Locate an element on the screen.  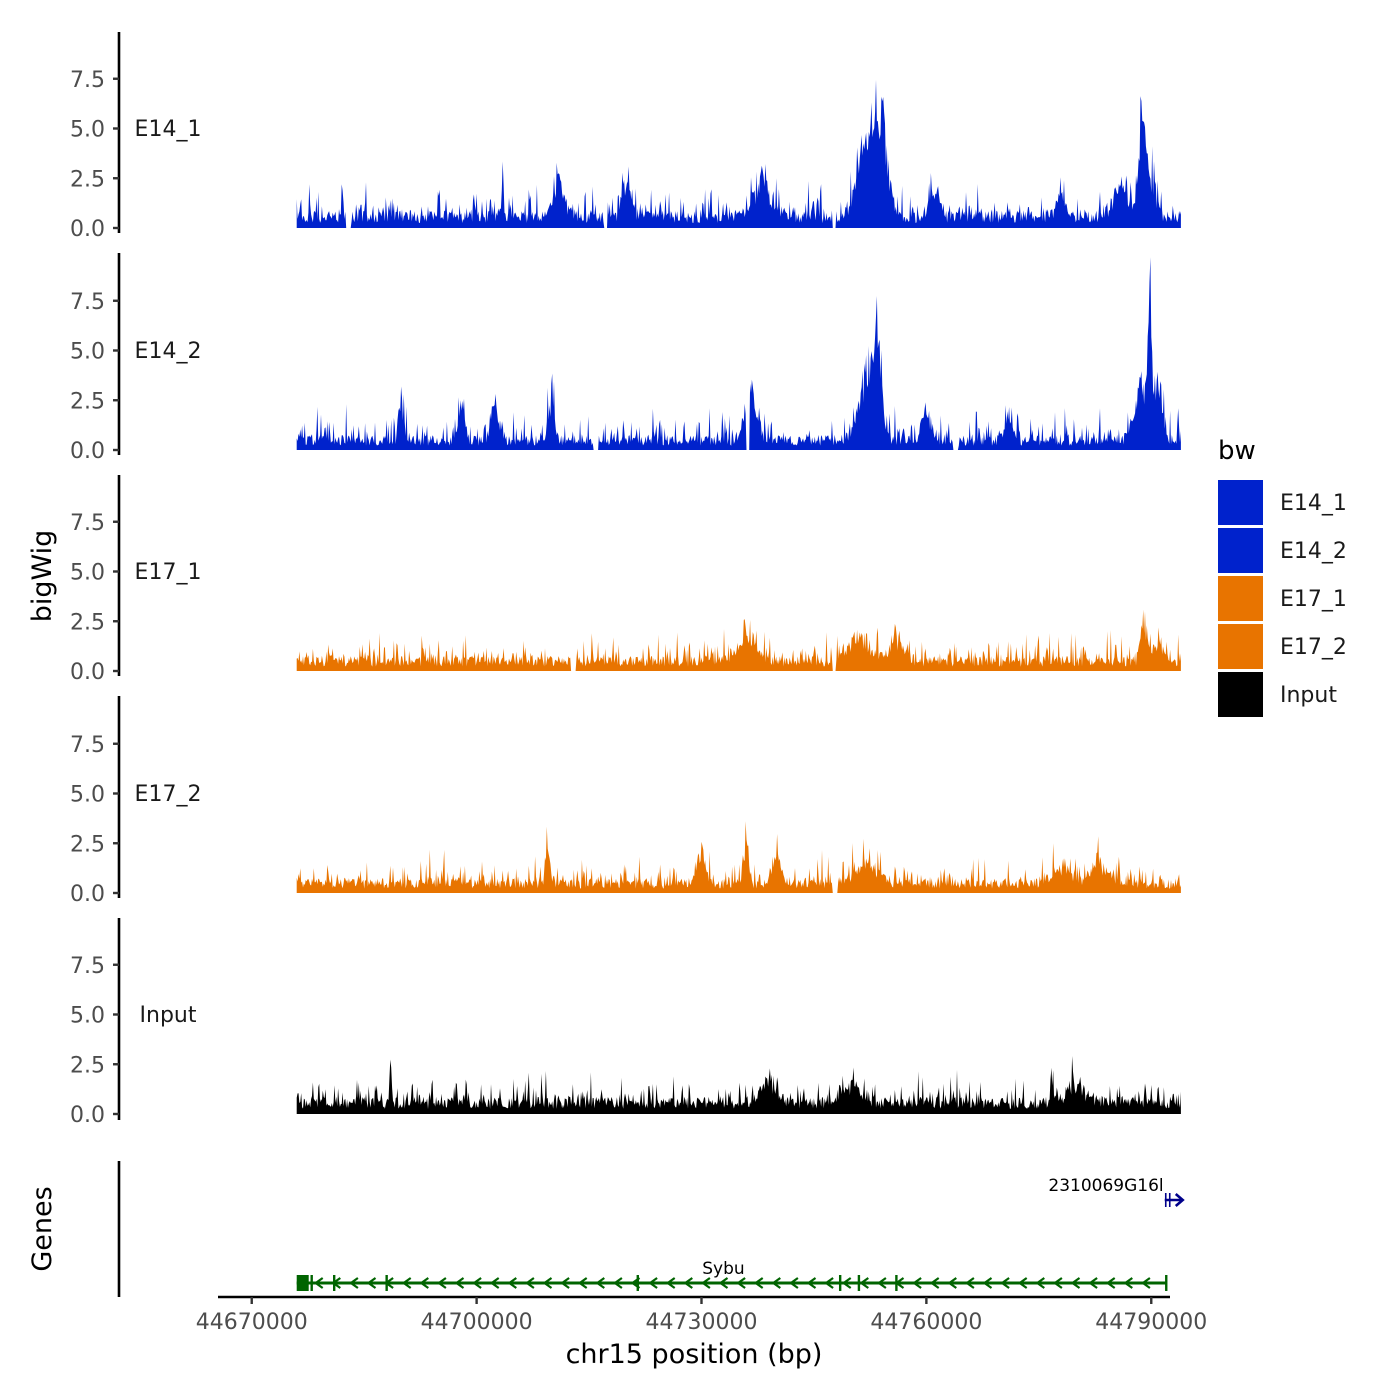
gene-track: Sybu 2310069G16l is located at coordinates (651, 1229).